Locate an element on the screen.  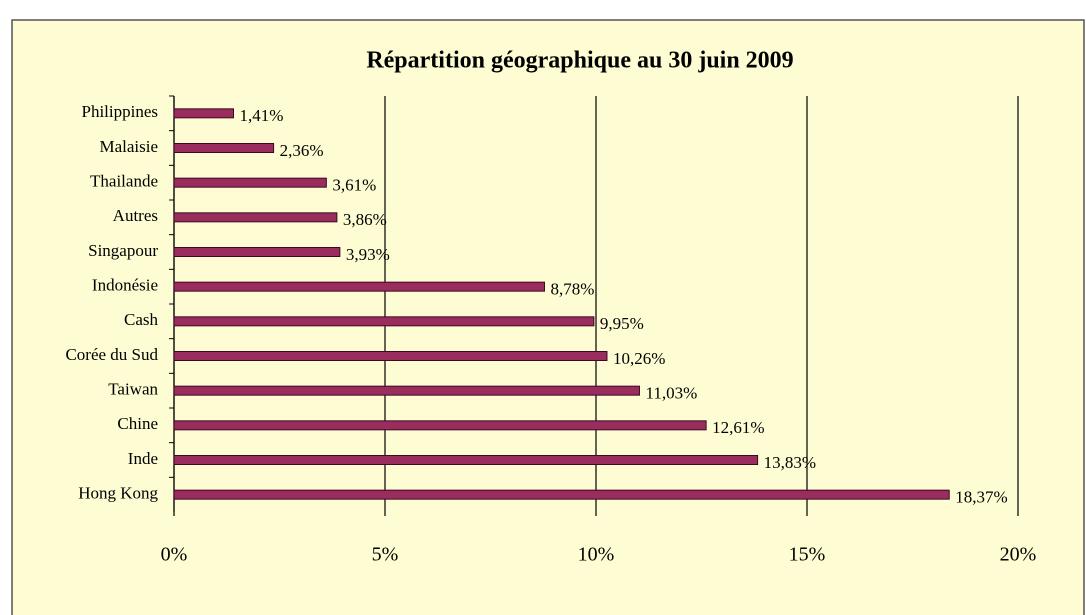
data-label: 13,83% is located at coordinates (790, 462).